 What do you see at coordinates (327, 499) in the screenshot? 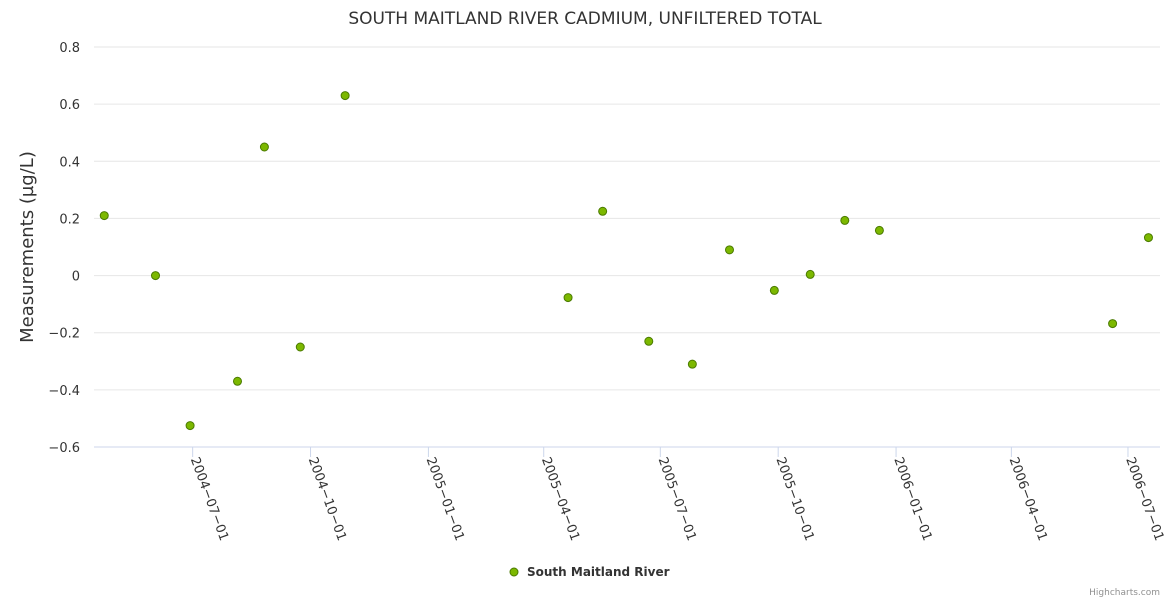
I see `x-tick-label: 2004−10−01` at bounding box center [327, 499].